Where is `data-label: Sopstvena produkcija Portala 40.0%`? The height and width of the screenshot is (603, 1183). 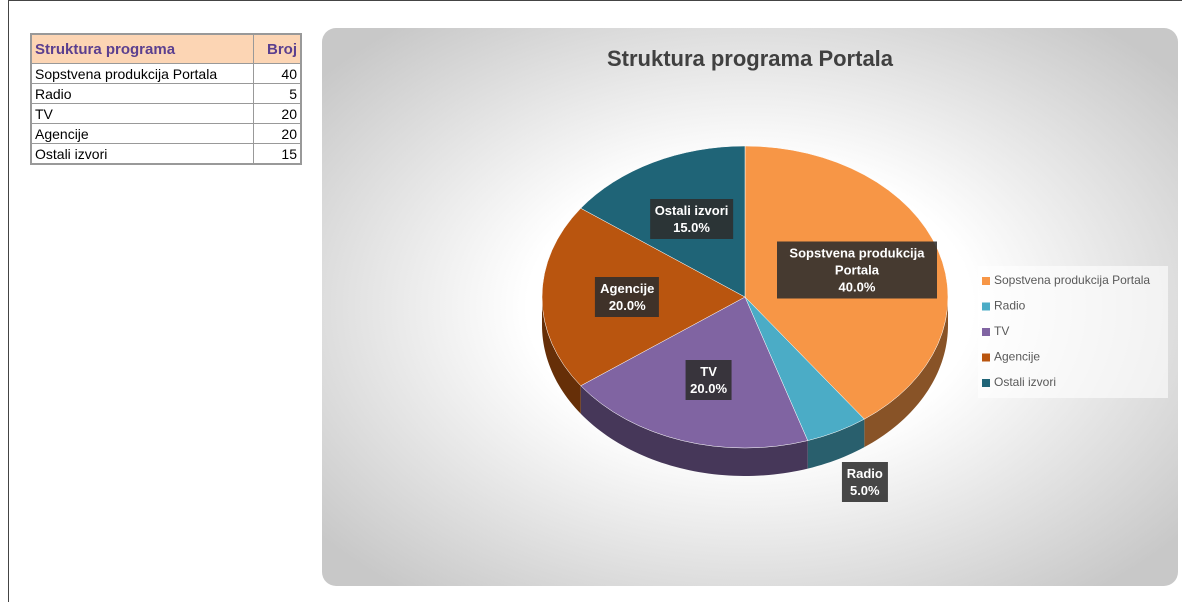
data-label: Sopstvena produkcija Portala 40.0% is located at coordinates (856, 270).